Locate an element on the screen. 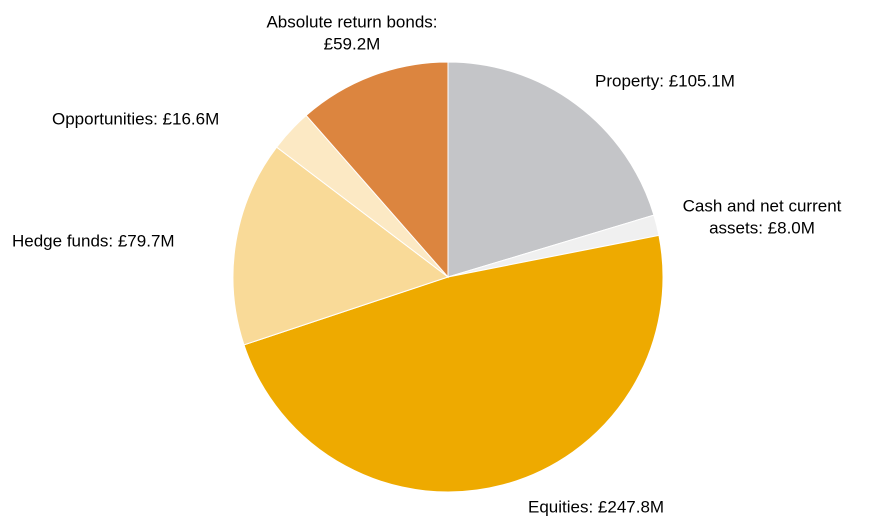  slice-label: Property: £105.1M is located at coordinates (665, 80).